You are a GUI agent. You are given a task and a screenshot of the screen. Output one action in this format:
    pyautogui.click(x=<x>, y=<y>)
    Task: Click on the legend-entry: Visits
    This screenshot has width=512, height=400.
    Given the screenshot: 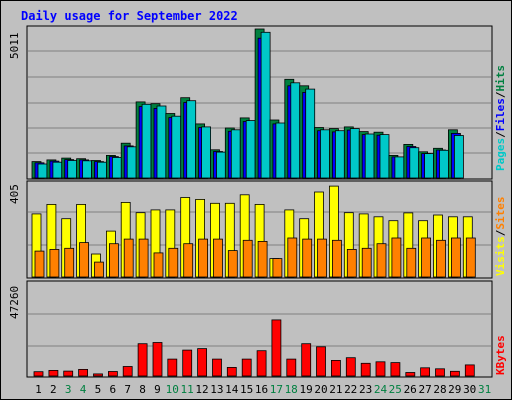 What is the action you would take?
    pyautogui.click(x=500, y=256)
    